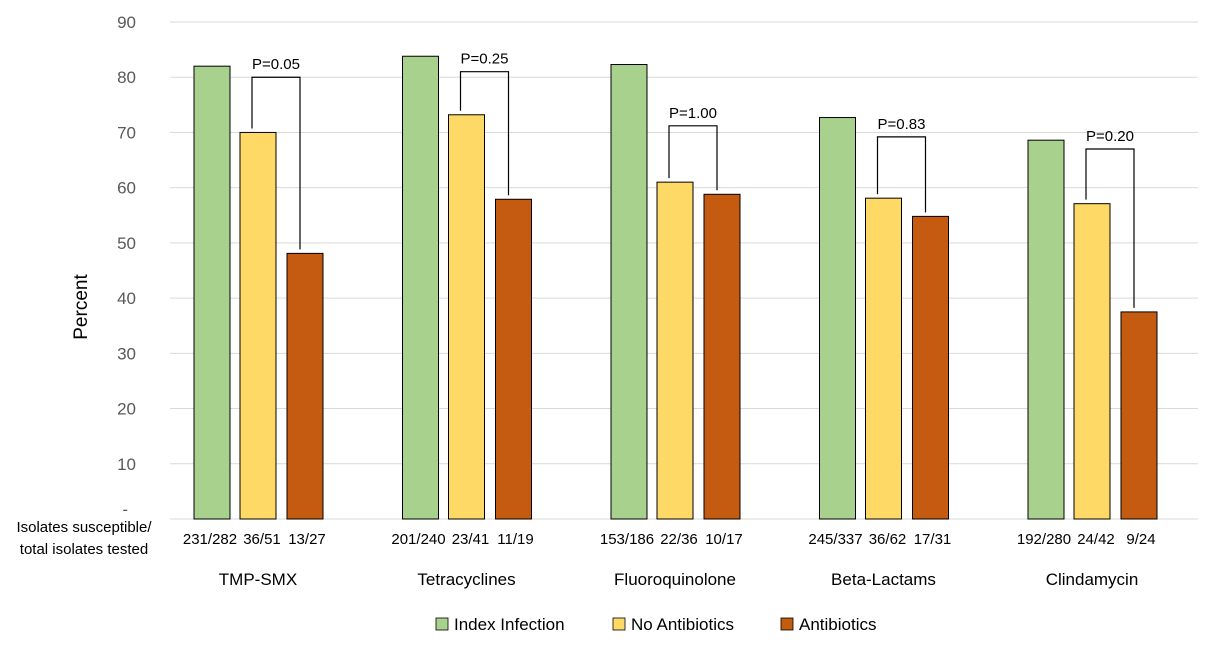 This screenshot has width=1216, height=645. What do you see at coordinates (933, 539) in the screenshot?
I see `count-label-beta-lactams-2: 17/31` at bounding box center [933, 539].